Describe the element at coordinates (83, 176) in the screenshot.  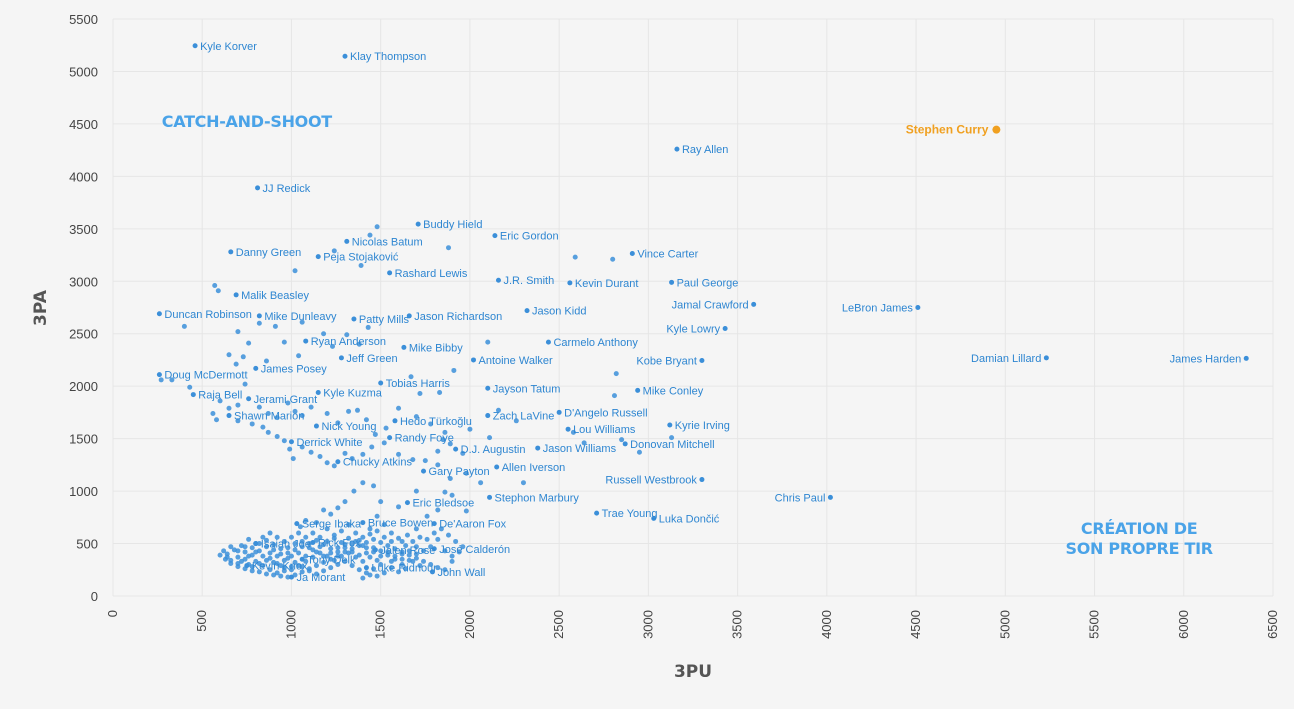
I see `y-tick-label: 4000` at that location.